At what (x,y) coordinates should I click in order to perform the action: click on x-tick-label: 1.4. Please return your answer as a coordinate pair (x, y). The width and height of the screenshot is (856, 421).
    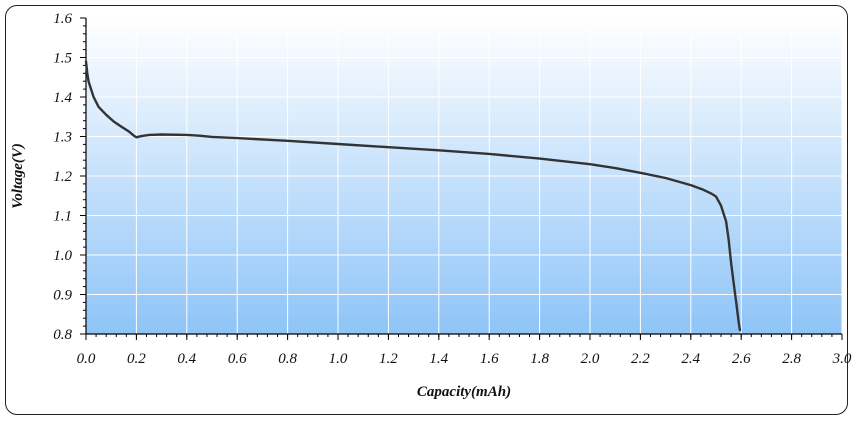
    Looking at the image, I should click on (438, 359).